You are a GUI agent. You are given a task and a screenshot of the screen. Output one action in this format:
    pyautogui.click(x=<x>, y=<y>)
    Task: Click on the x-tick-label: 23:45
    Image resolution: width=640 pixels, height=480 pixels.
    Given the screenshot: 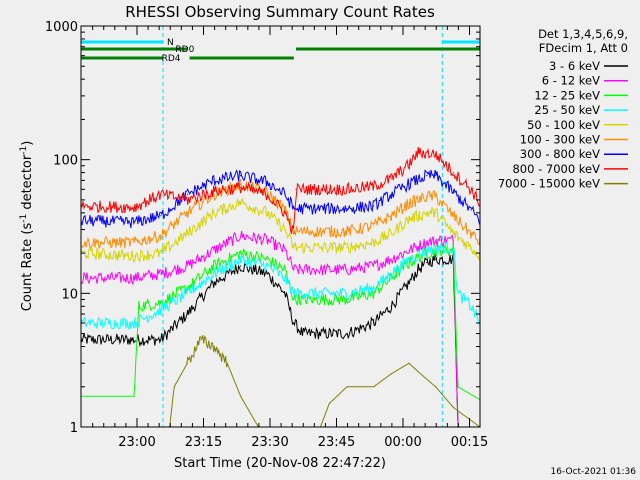 What is the action you would take?
    pyautogui.click(x=336, y=442)
    